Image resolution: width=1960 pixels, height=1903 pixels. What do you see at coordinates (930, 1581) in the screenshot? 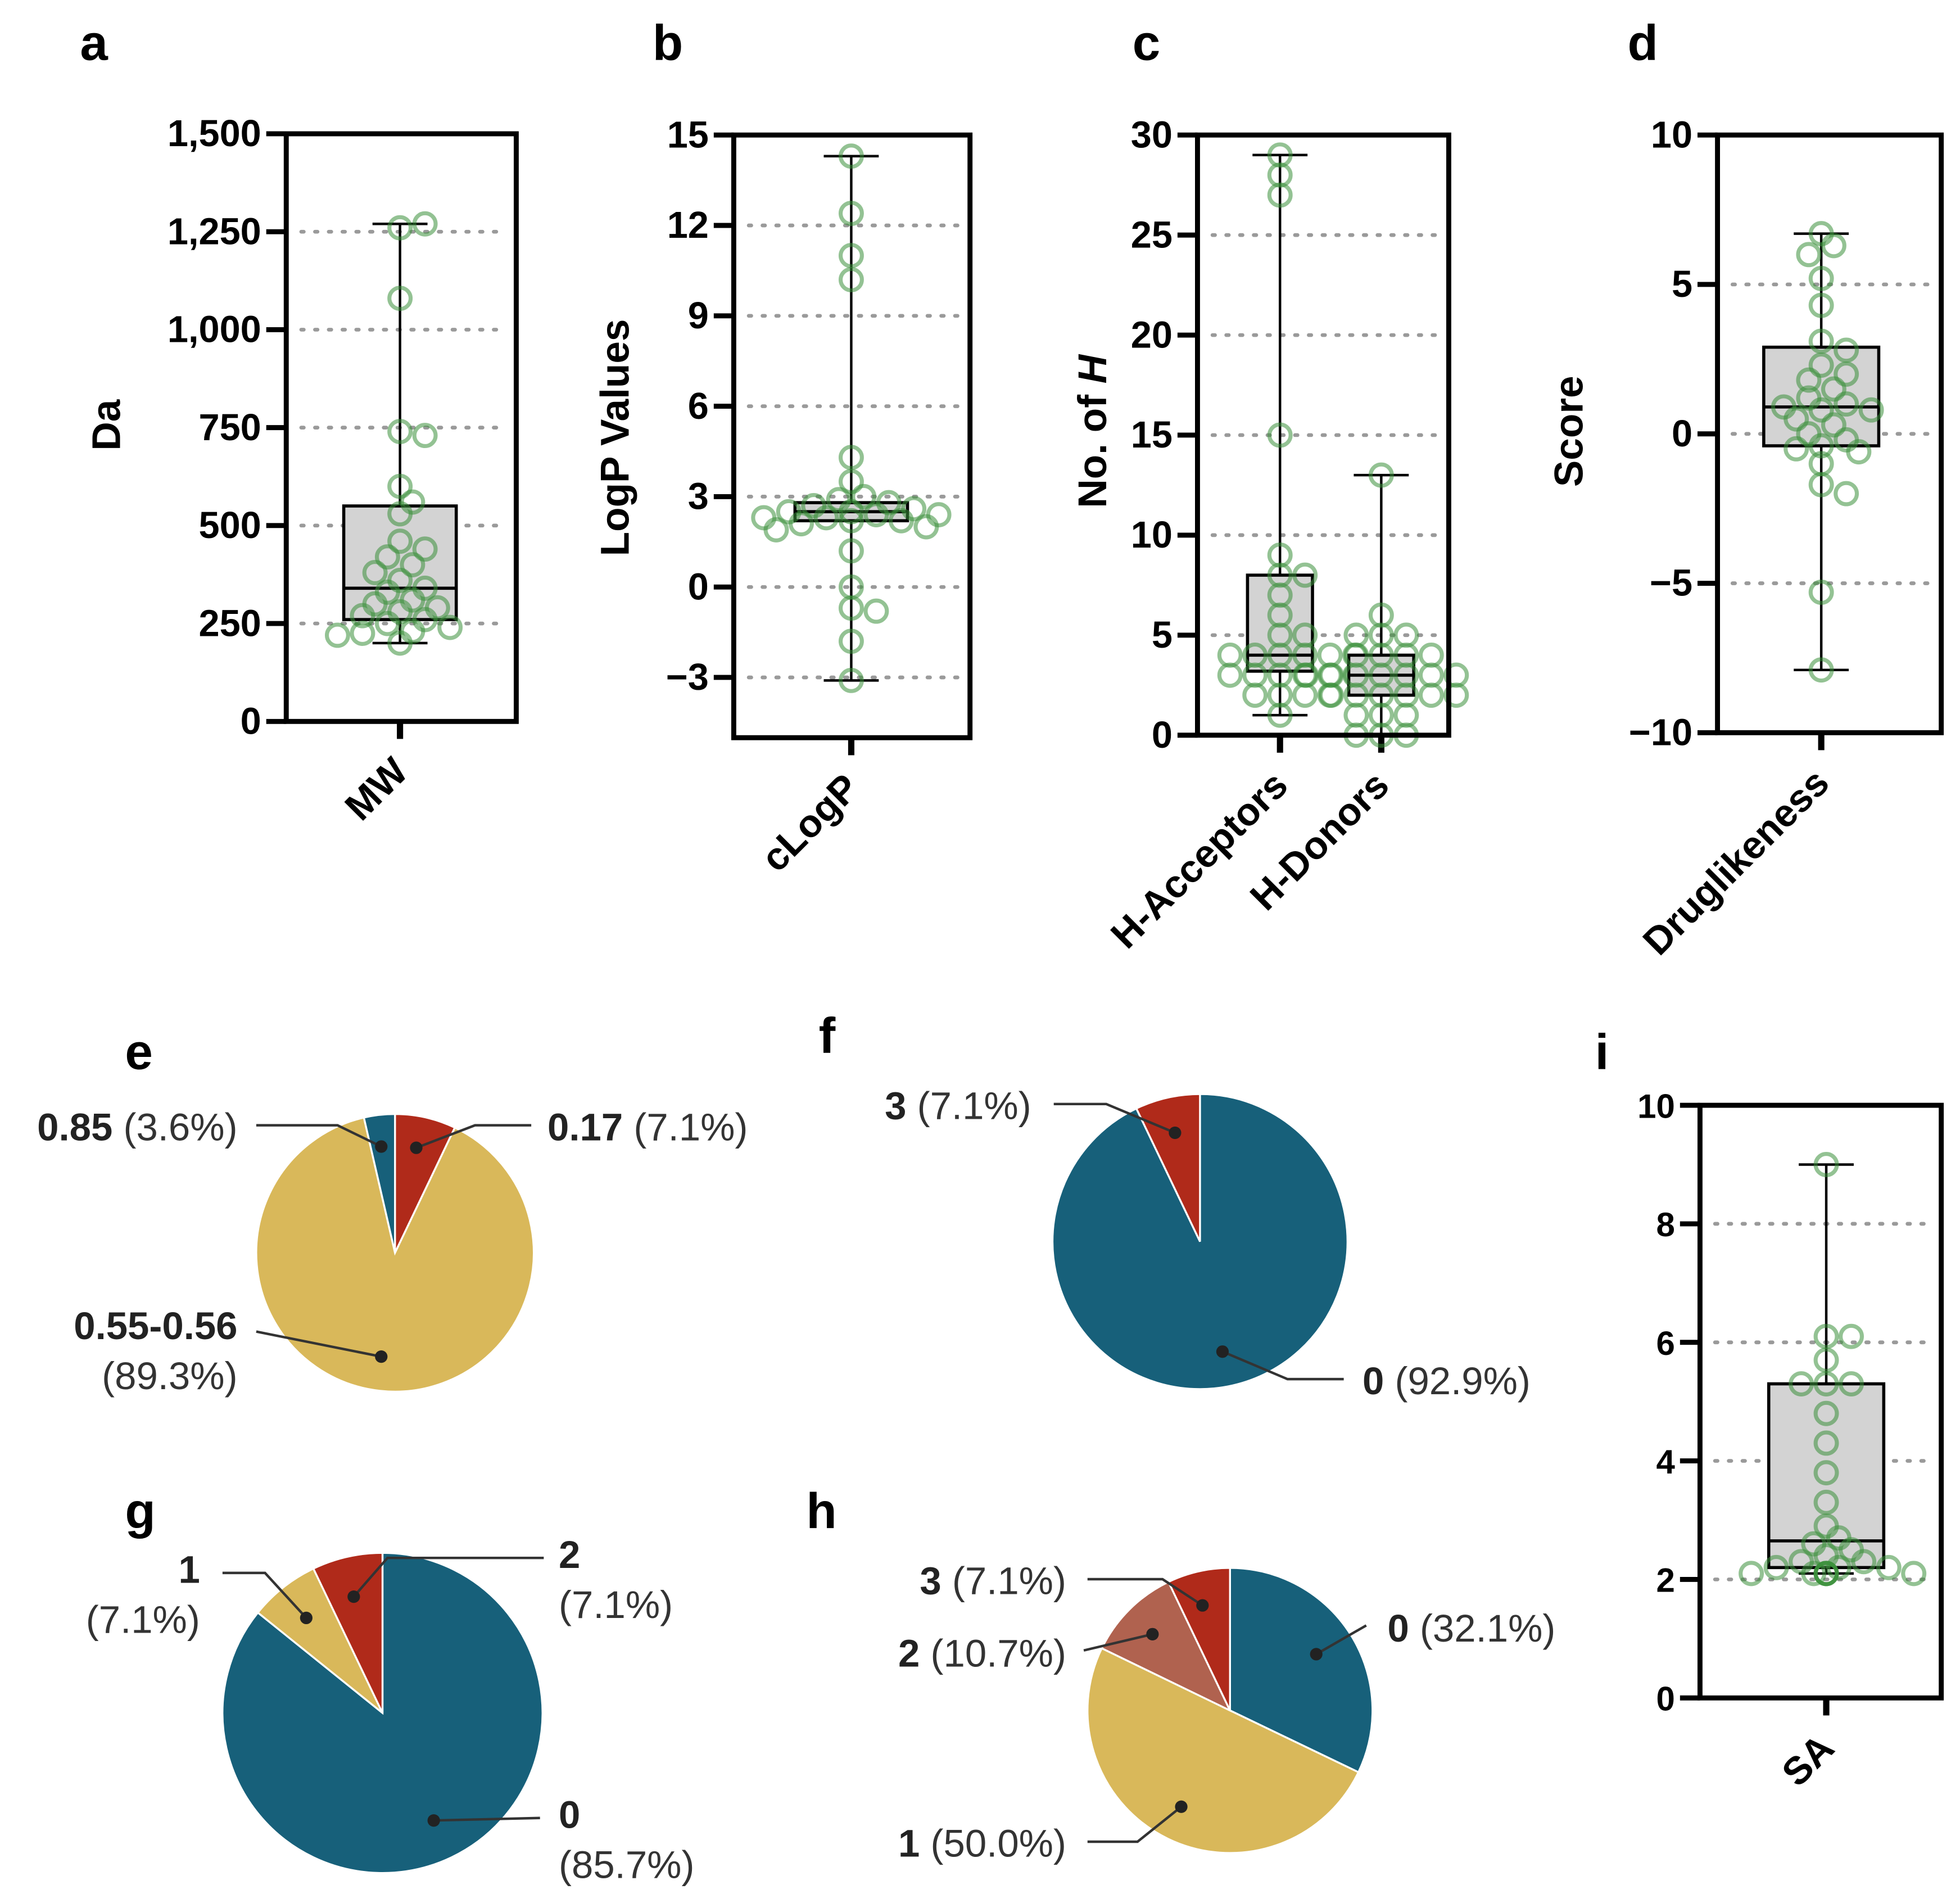
I see `slice-label-key: 3` at bounding box center [930, 1581].